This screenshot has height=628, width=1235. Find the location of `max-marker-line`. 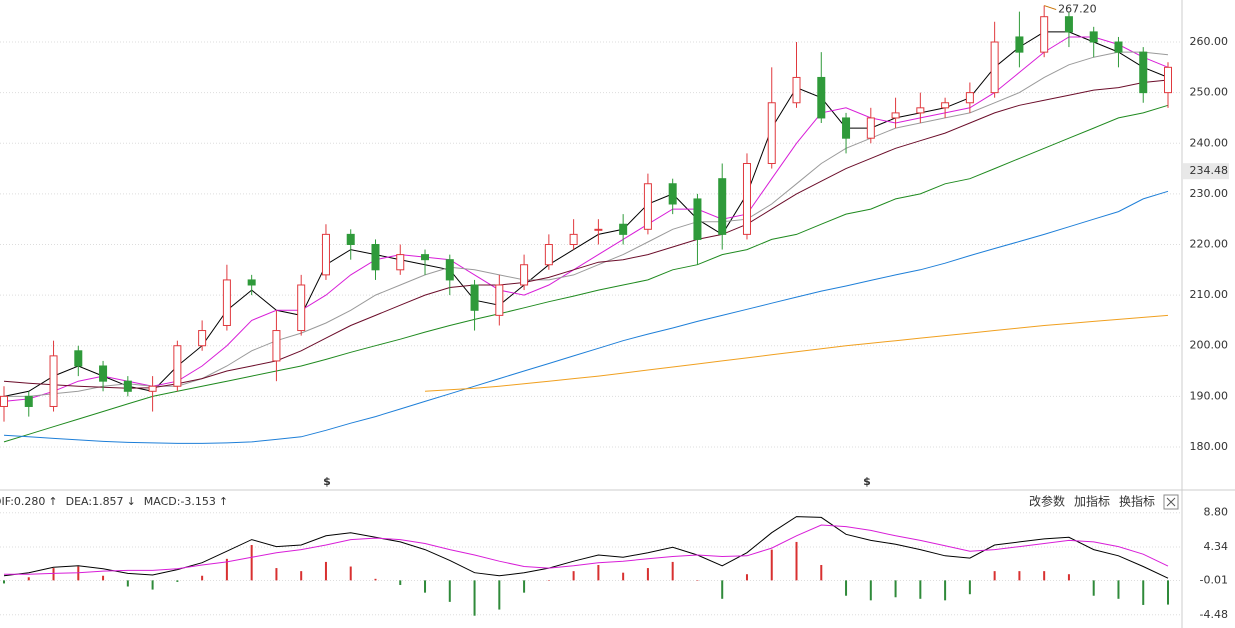

max-marker-line is located at coordinates (1050, 8).